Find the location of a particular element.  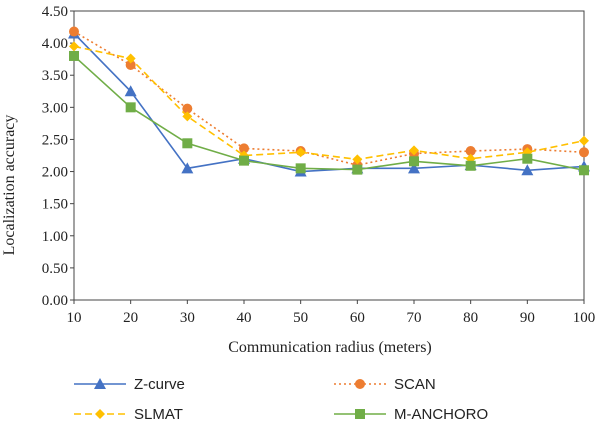

x-axis-title: Communication radius (meters) is located at coordinates (330, 347).